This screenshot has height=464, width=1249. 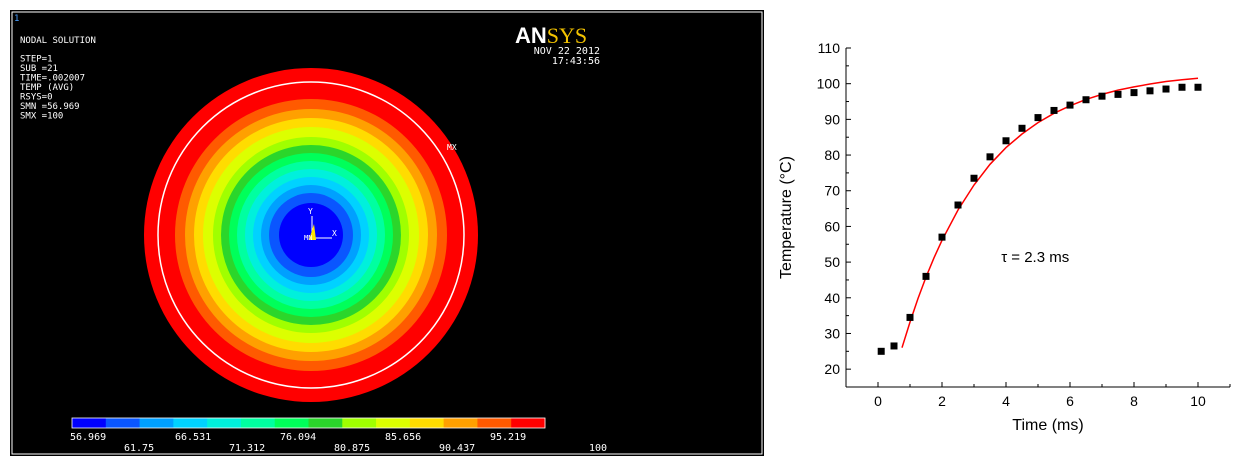 I want to click on y-tick-label: 90, so click(x=832, y=119).